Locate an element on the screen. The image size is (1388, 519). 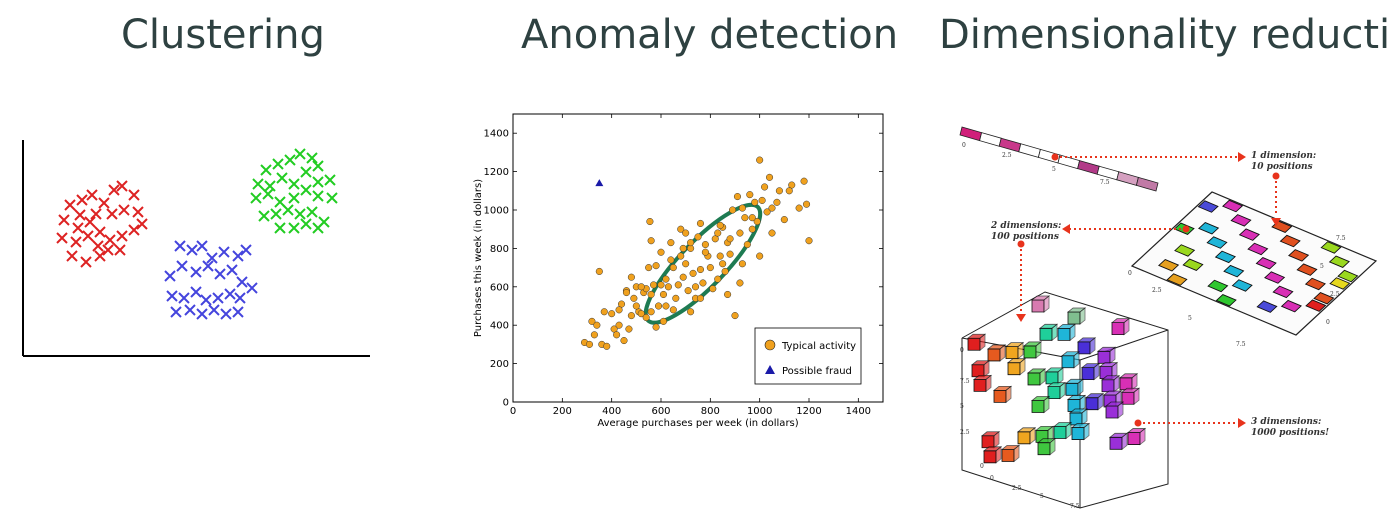
grid-tick-label: 5 is located at coordinates (1190, 318).